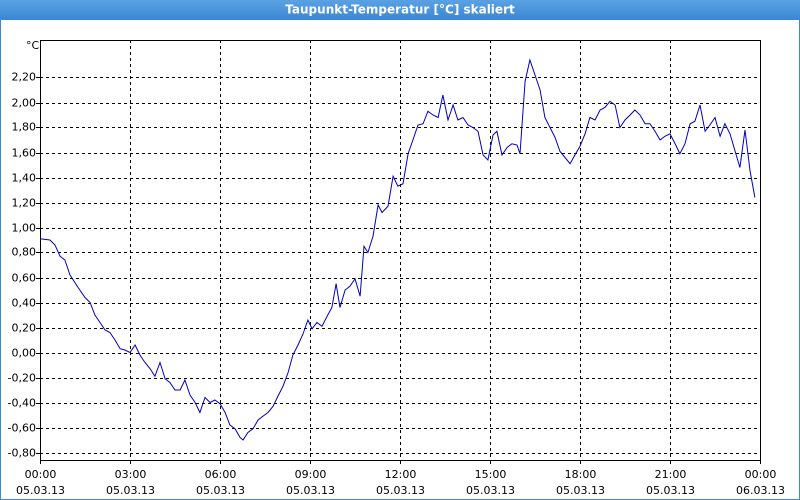 The width and height of the screenshot is (800, 500). Describe the element at coordinates (311, 474) in the screenshot. I see `x-tick-label: 09:00` at that location.